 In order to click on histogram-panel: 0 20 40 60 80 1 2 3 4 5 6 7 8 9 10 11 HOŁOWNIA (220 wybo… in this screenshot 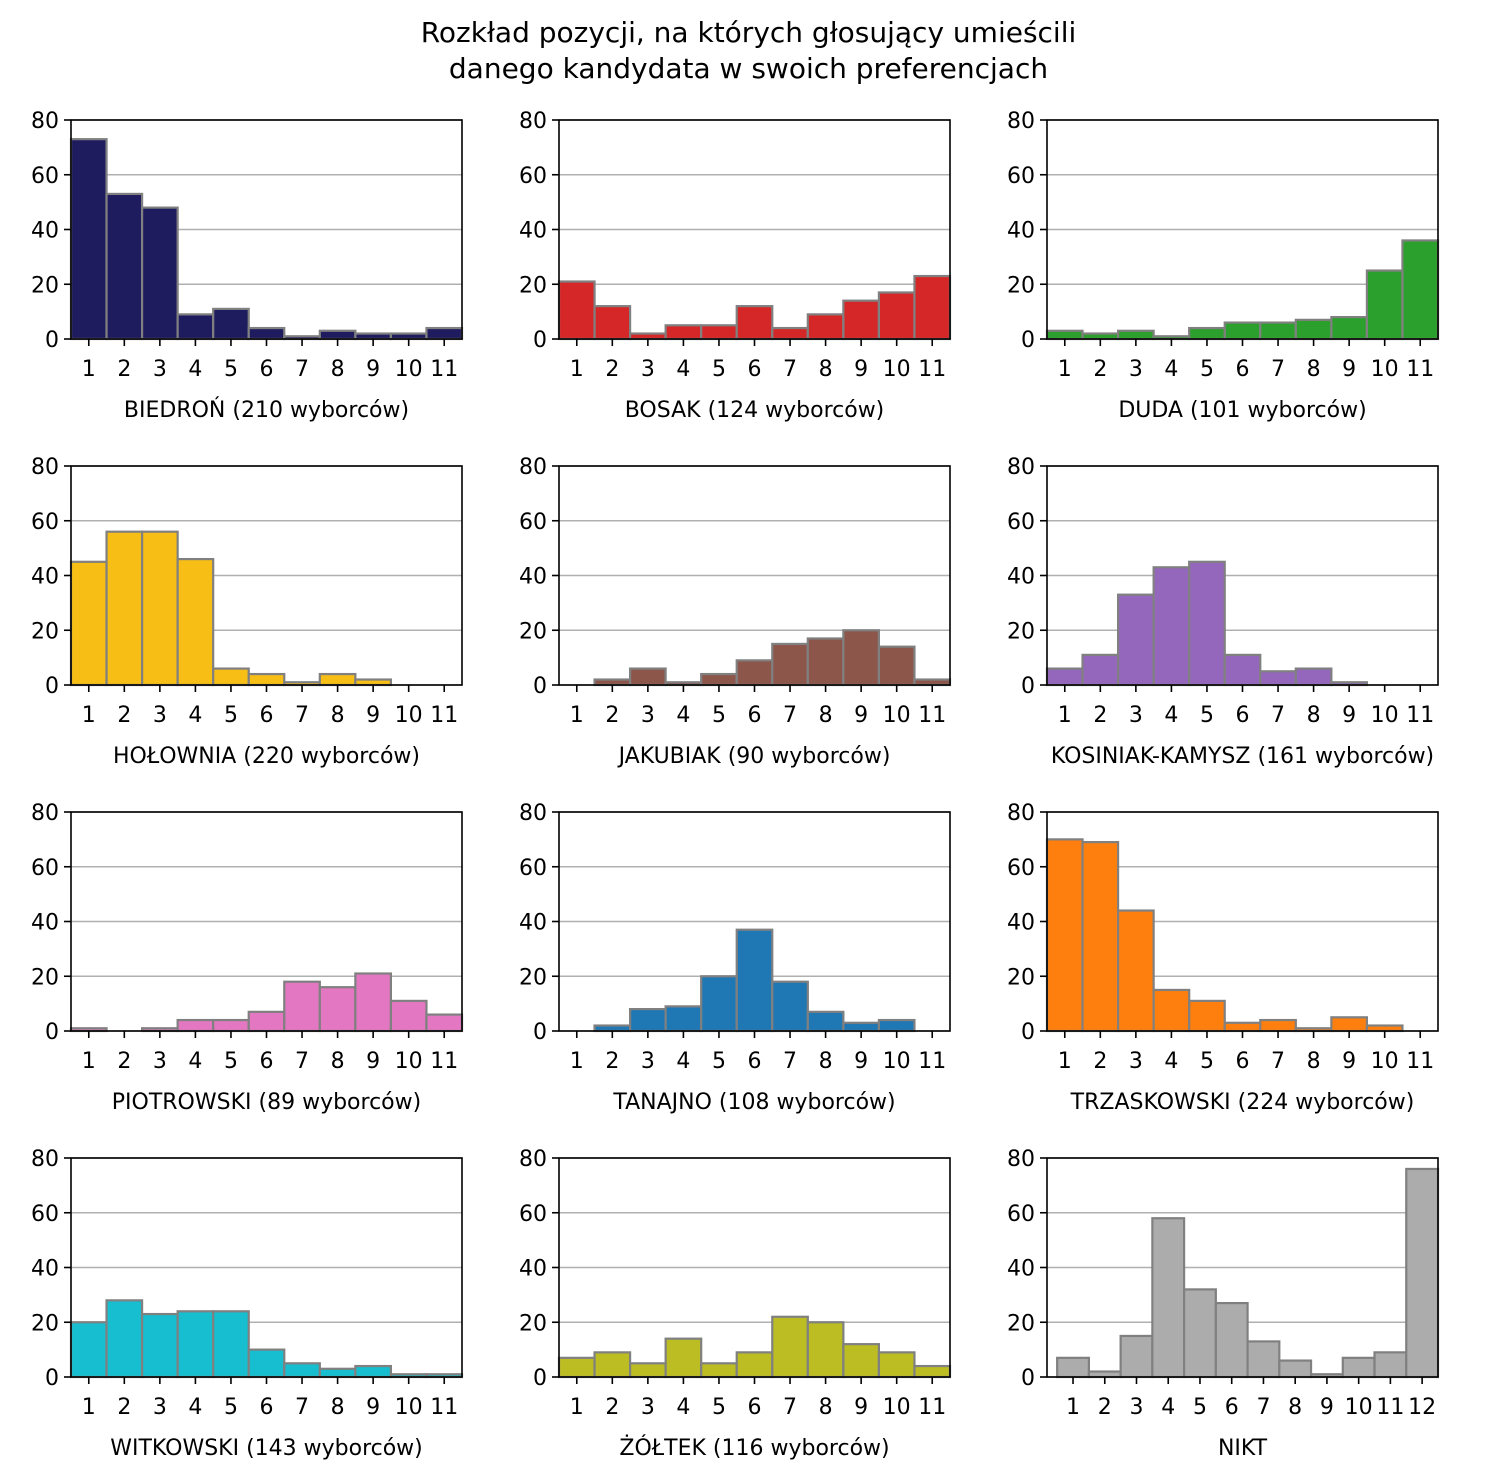, I will do `click(247, 612)`.